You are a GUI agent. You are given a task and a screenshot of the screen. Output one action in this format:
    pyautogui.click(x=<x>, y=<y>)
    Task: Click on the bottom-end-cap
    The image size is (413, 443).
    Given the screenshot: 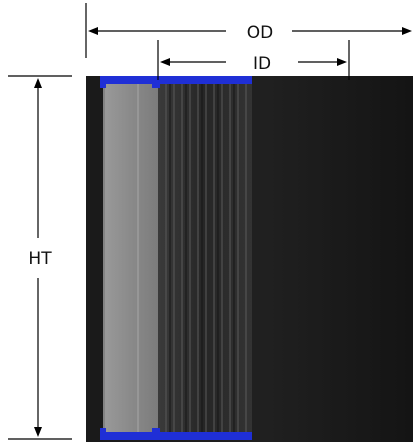 What is the action you would take?
    pyautogui.click(x=176, y=434)
    